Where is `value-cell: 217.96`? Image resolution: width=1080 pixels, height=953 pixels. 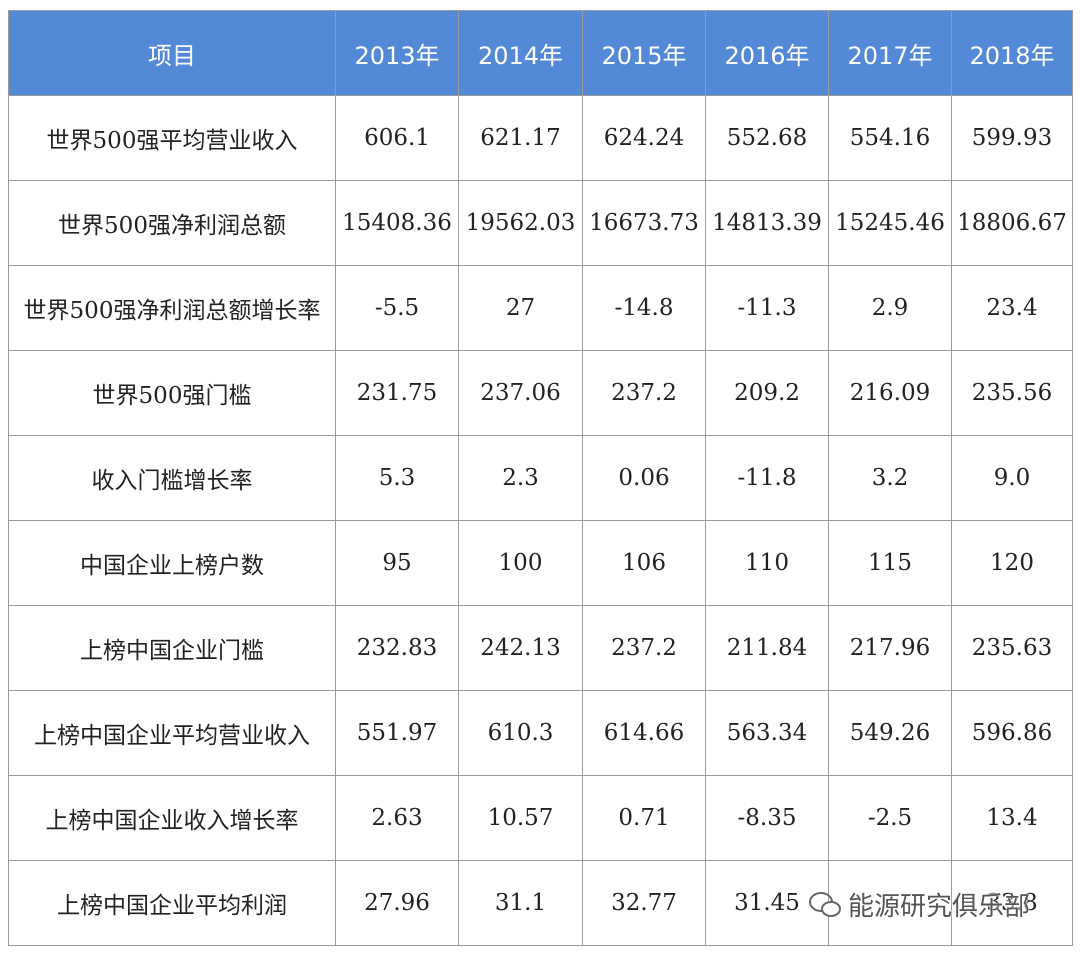
value-cell: 217.96 is located at coordinates (890, 648).